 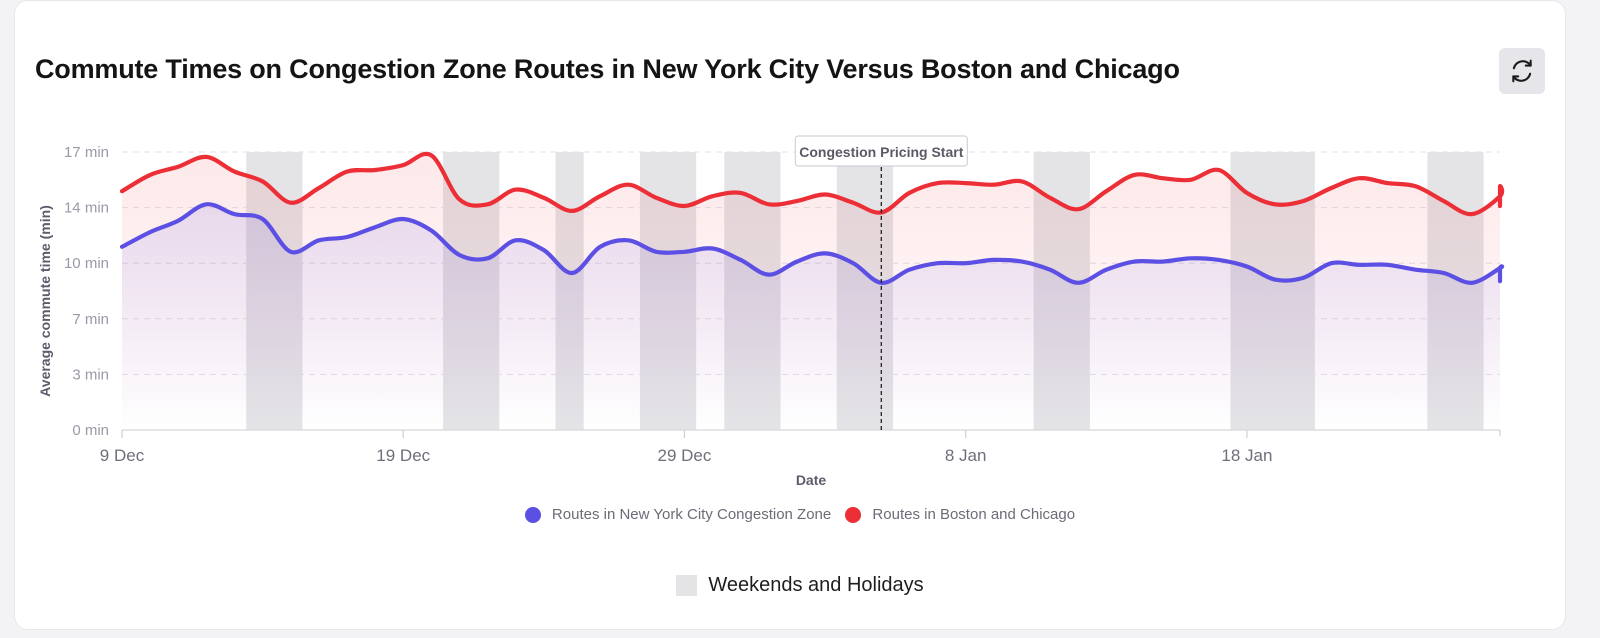 I want to click on annotation-box, so click(x=881, y=151).